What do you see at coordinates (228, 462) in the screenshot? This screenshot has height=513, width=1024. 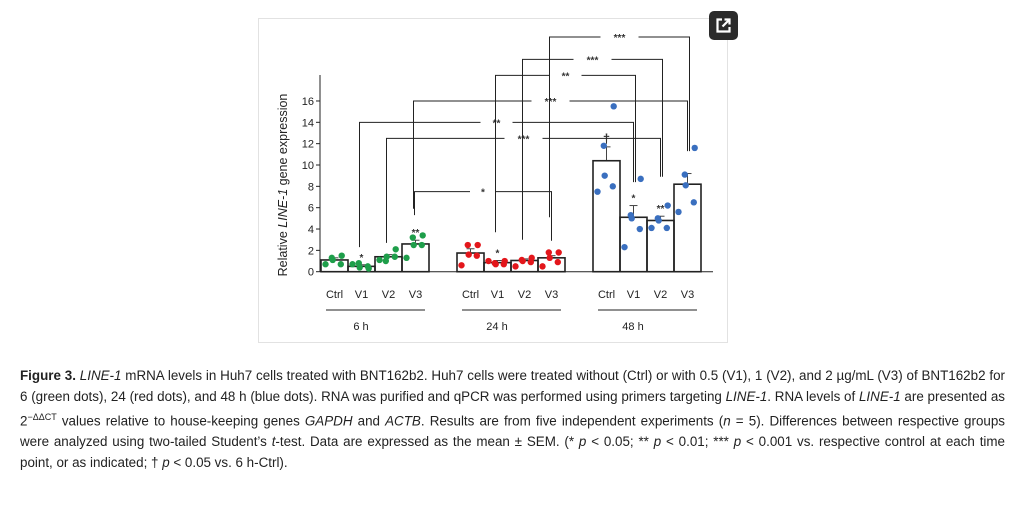 I see `caption-text: < 0.05 vs. 6 h-Ctrl).` at bounding box center [228, 462].